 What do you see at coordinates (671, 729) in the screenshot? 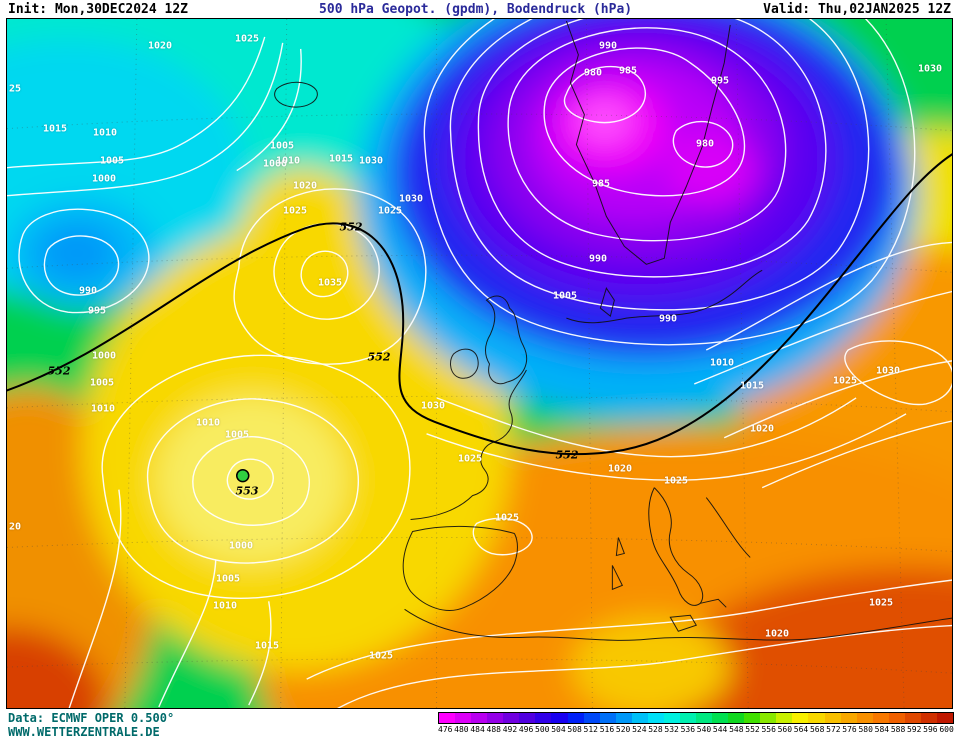
I see `legend-tick-label: 532` at bounding box center [671, 729].